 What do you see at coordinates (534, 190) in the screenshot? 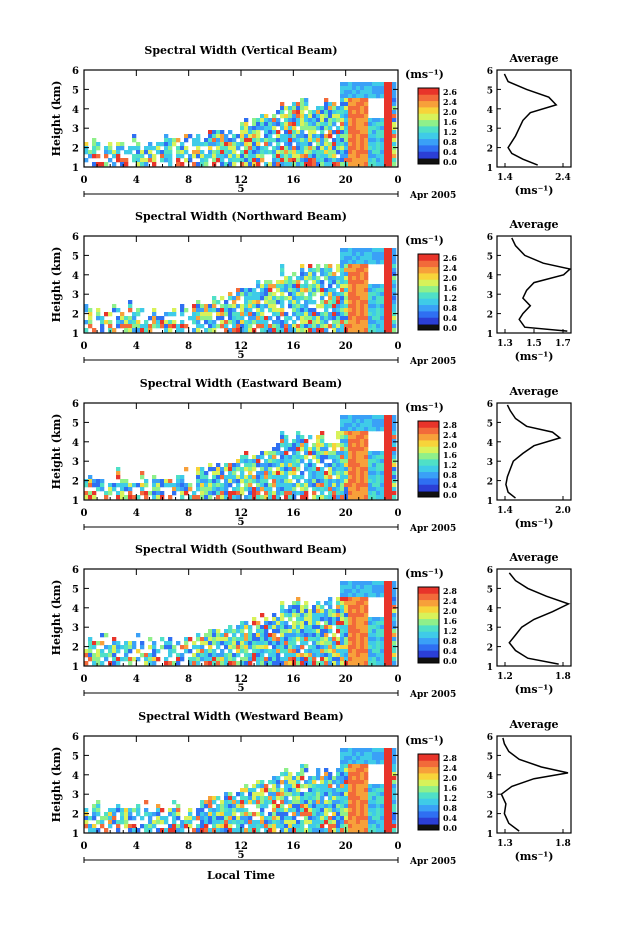
I see `average-unit: (ms⁻¹)` at bounding box center [534, 190].